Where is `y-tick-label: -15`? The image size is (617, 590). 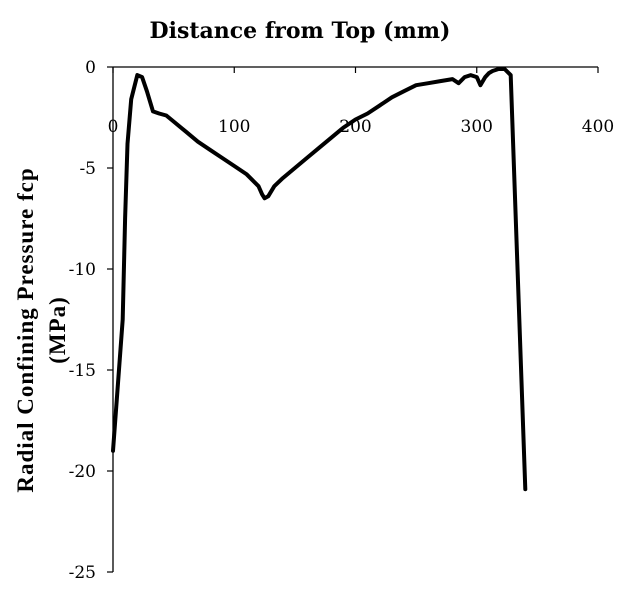 y-tick-label: -15 is located at coordinates (82, 371).